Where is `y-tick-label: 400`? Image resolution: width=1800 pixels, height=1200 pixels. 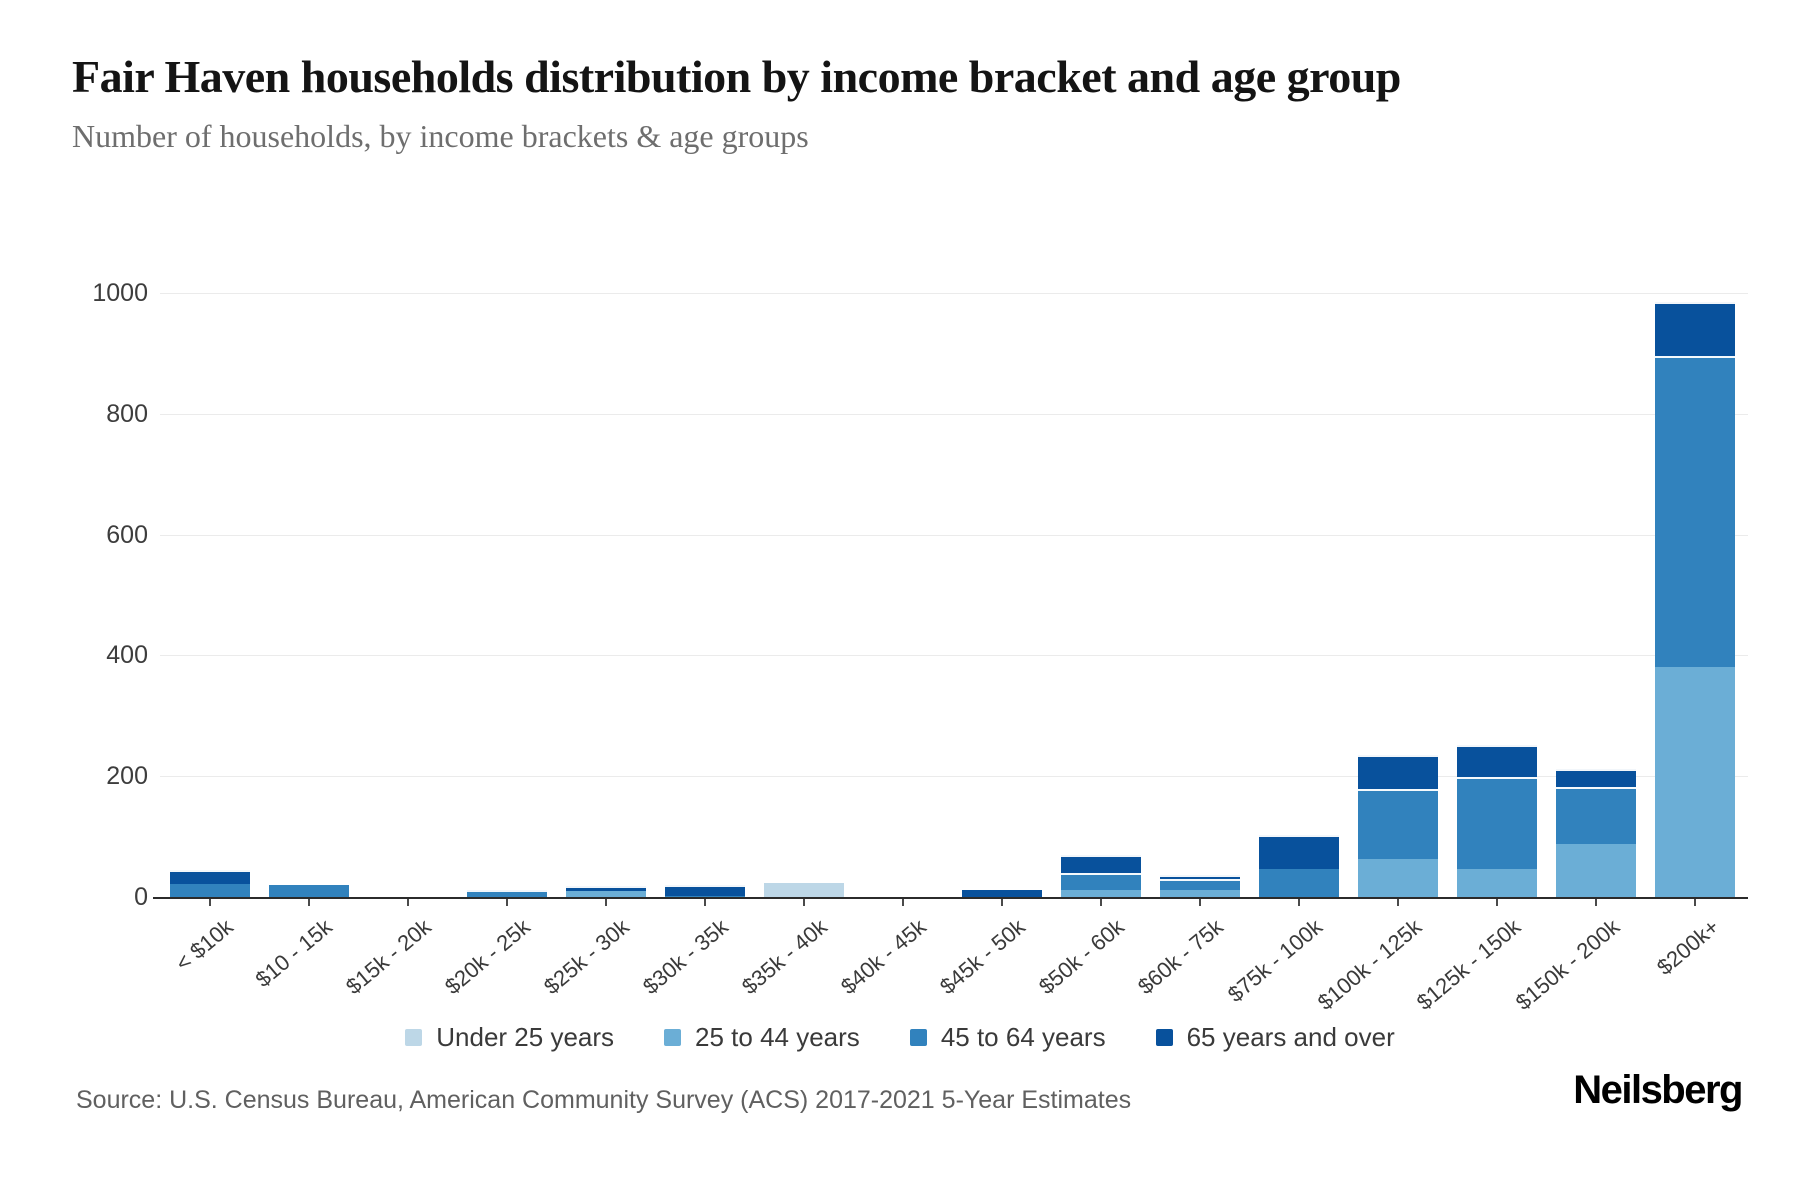 y-tick-label: 400 is located at coordinates (127, 655).